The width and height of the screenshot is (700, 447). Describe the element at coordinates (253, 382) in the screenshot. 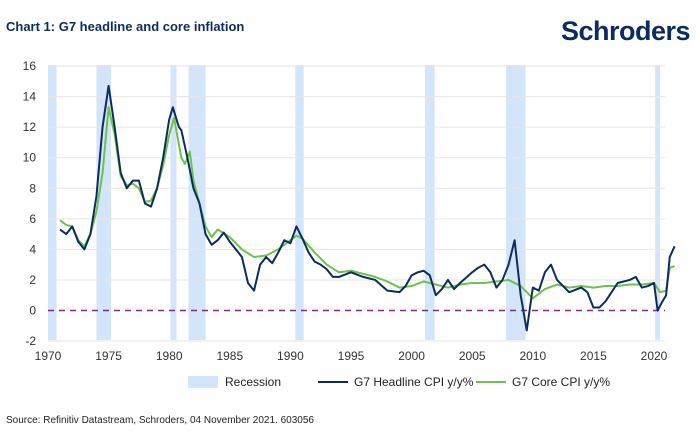

I see `legend-recession-label: Recession` at that location.